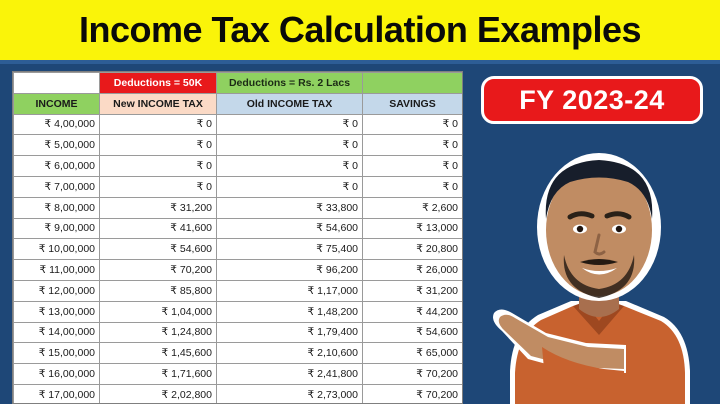  I want to click on cell-income: ₹ 11,00,000, so click(56, 270).